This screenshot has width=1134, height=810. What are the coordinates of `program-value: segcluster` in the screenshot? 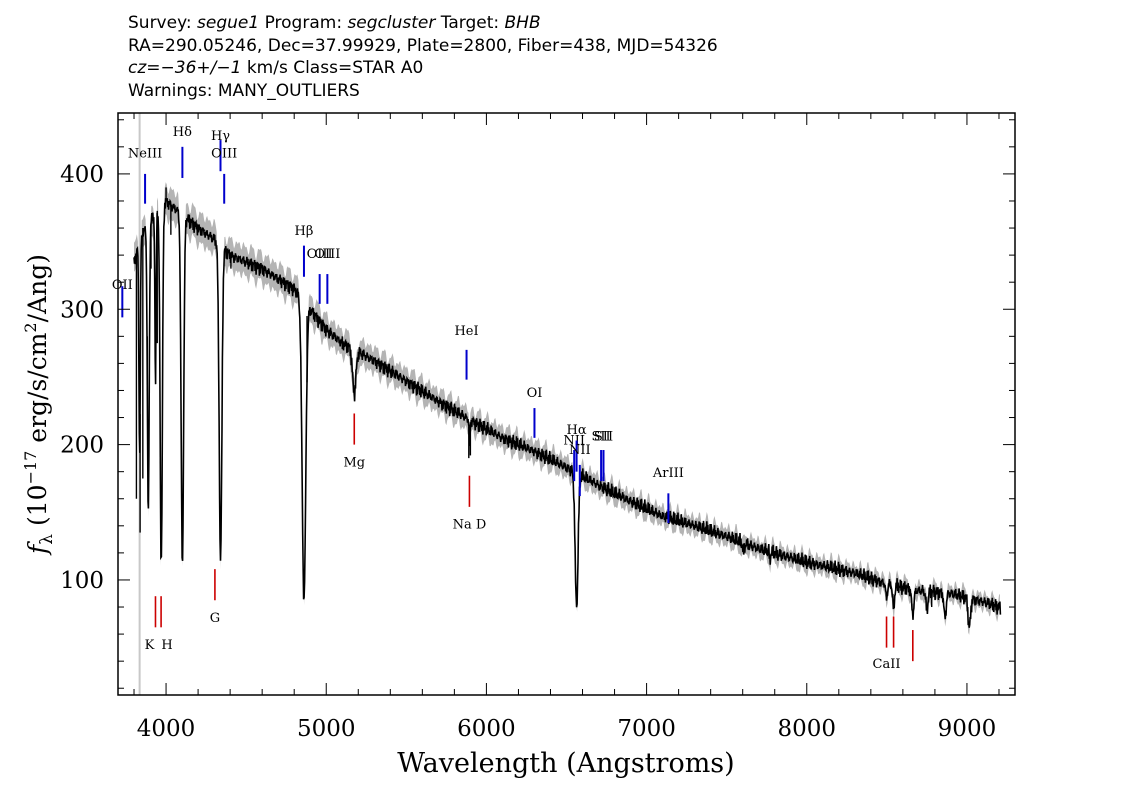 It's located at (391, 23).